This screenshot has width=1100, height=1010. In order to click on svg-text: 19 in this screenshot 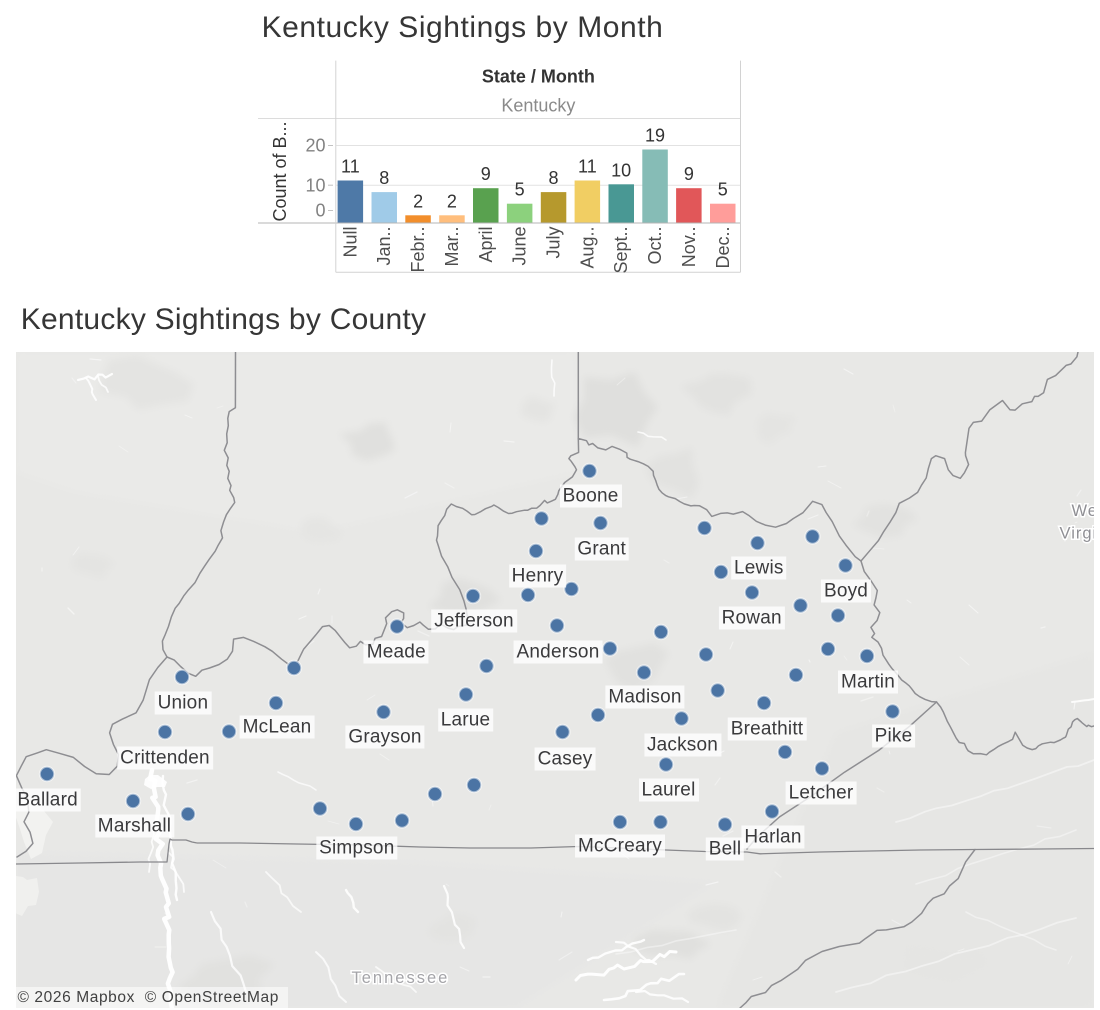, I will do `click(655, 136)`.